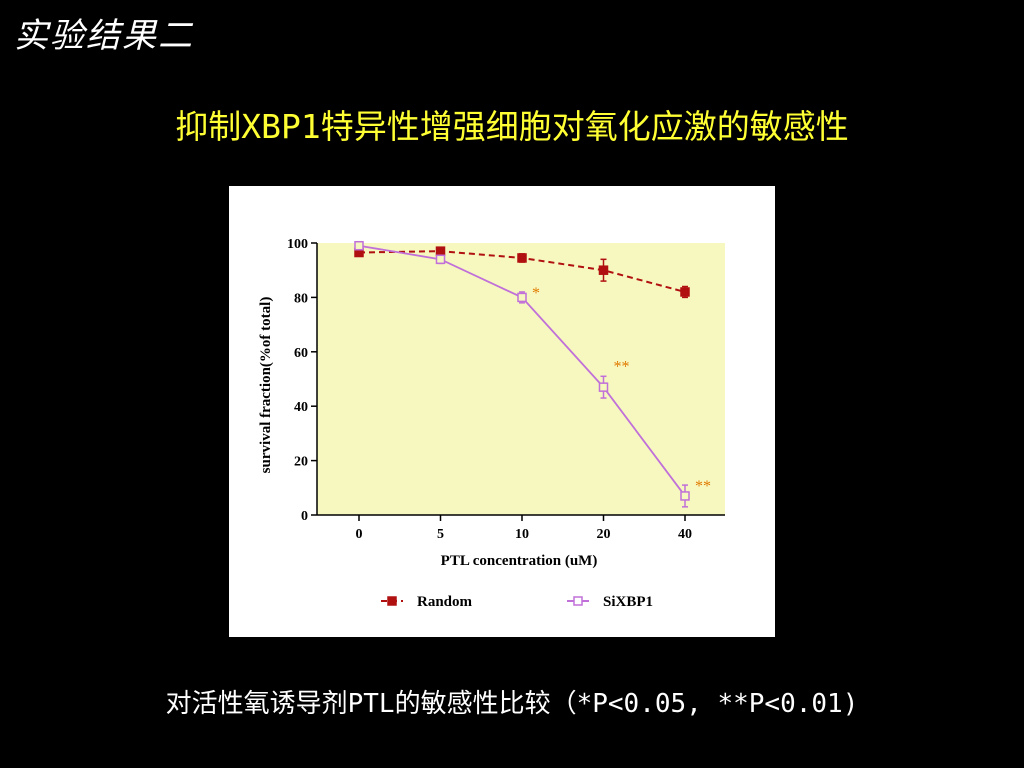 Image resolution: width=1024 pixels, height=768 pixels. Describe the element at coordinates (301, 462) in the screenshot. I see `y-tick-label: 20` at that location.